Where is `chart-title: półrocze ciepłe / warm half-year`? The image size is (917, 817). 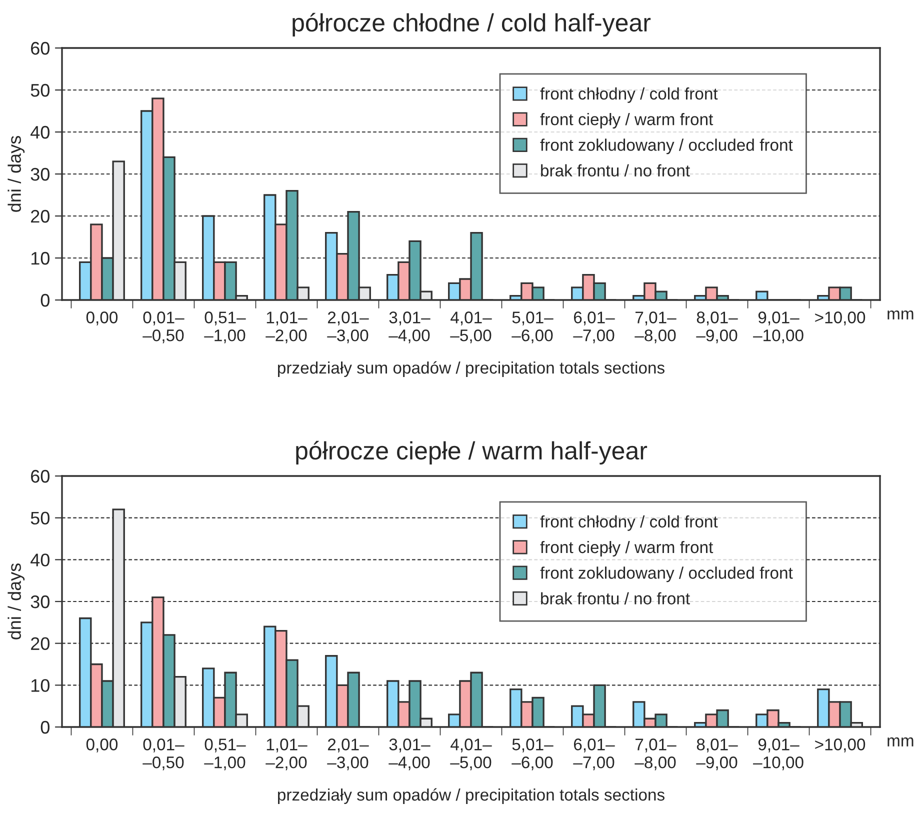 chart-title: półrocze ciepłe / warm half-year is located at coordinates (472, 452).